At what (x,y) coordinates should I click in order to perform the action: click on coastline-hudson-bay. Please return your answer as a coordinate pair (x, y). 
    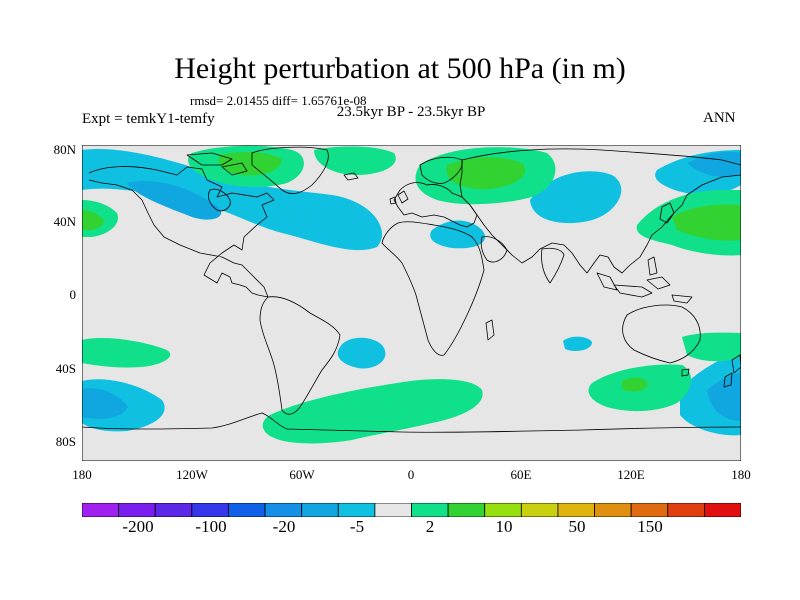
    Looking at the image, I should click on (219, 200).